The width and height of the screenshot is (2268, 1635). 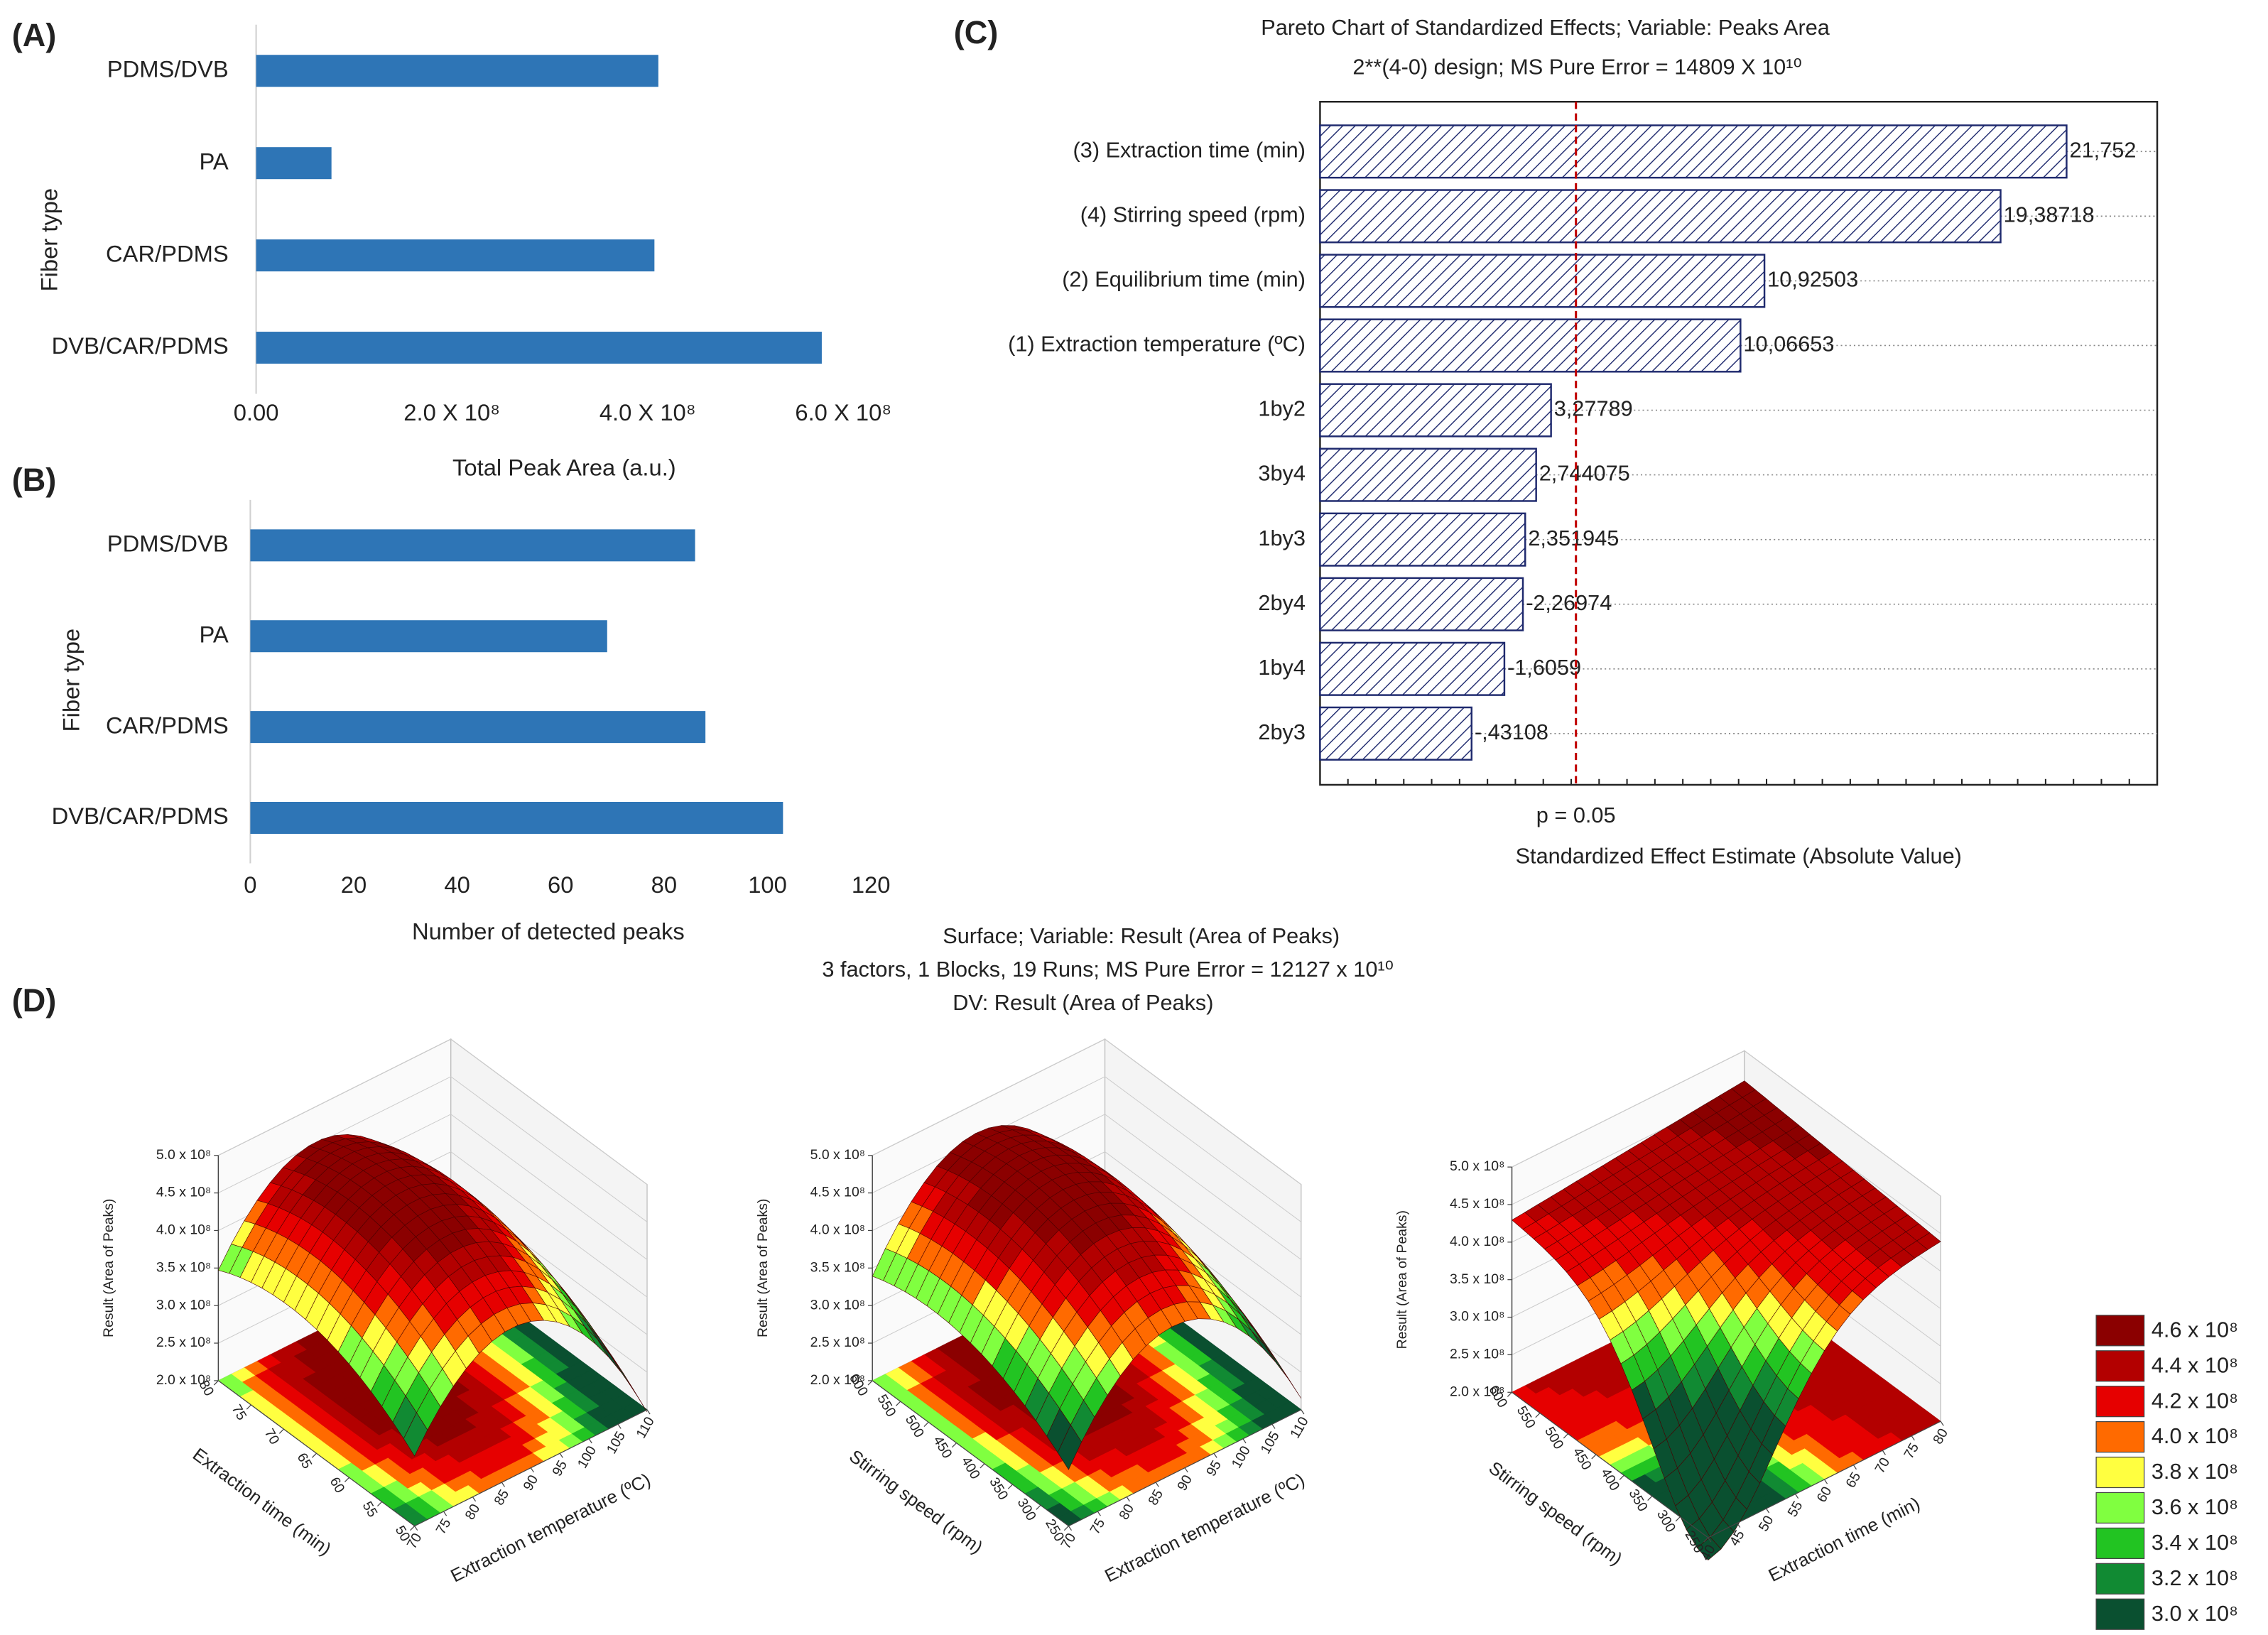 What do you see at coordinates (2195, 1613) in the screenshot?
I see `legend-label: 3.0 x 10⁸` at bounding box center [2195, 1613].